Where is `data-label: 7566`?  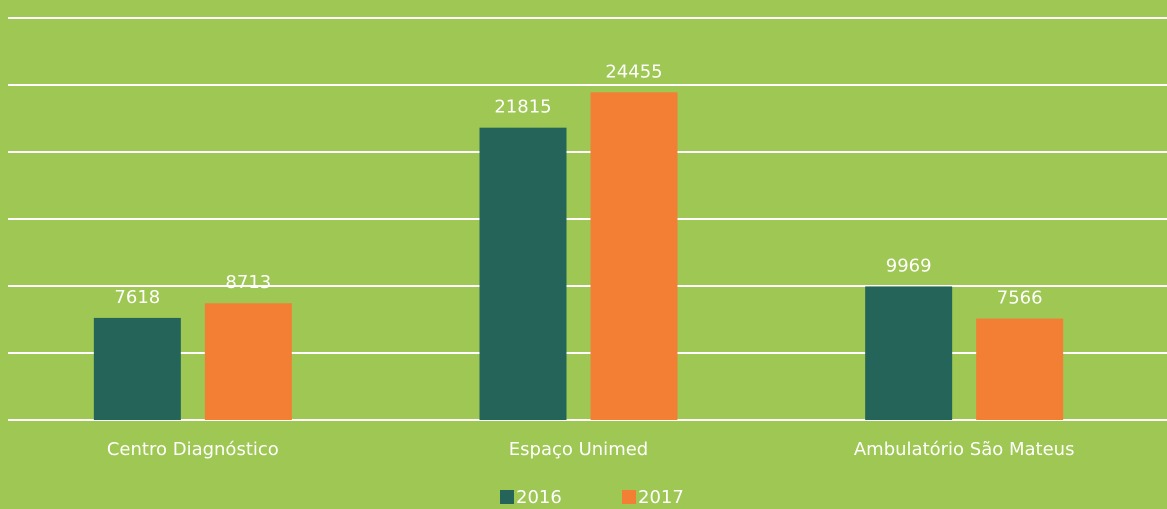 data-label: 7566 is located at coordinates (1020, 298).